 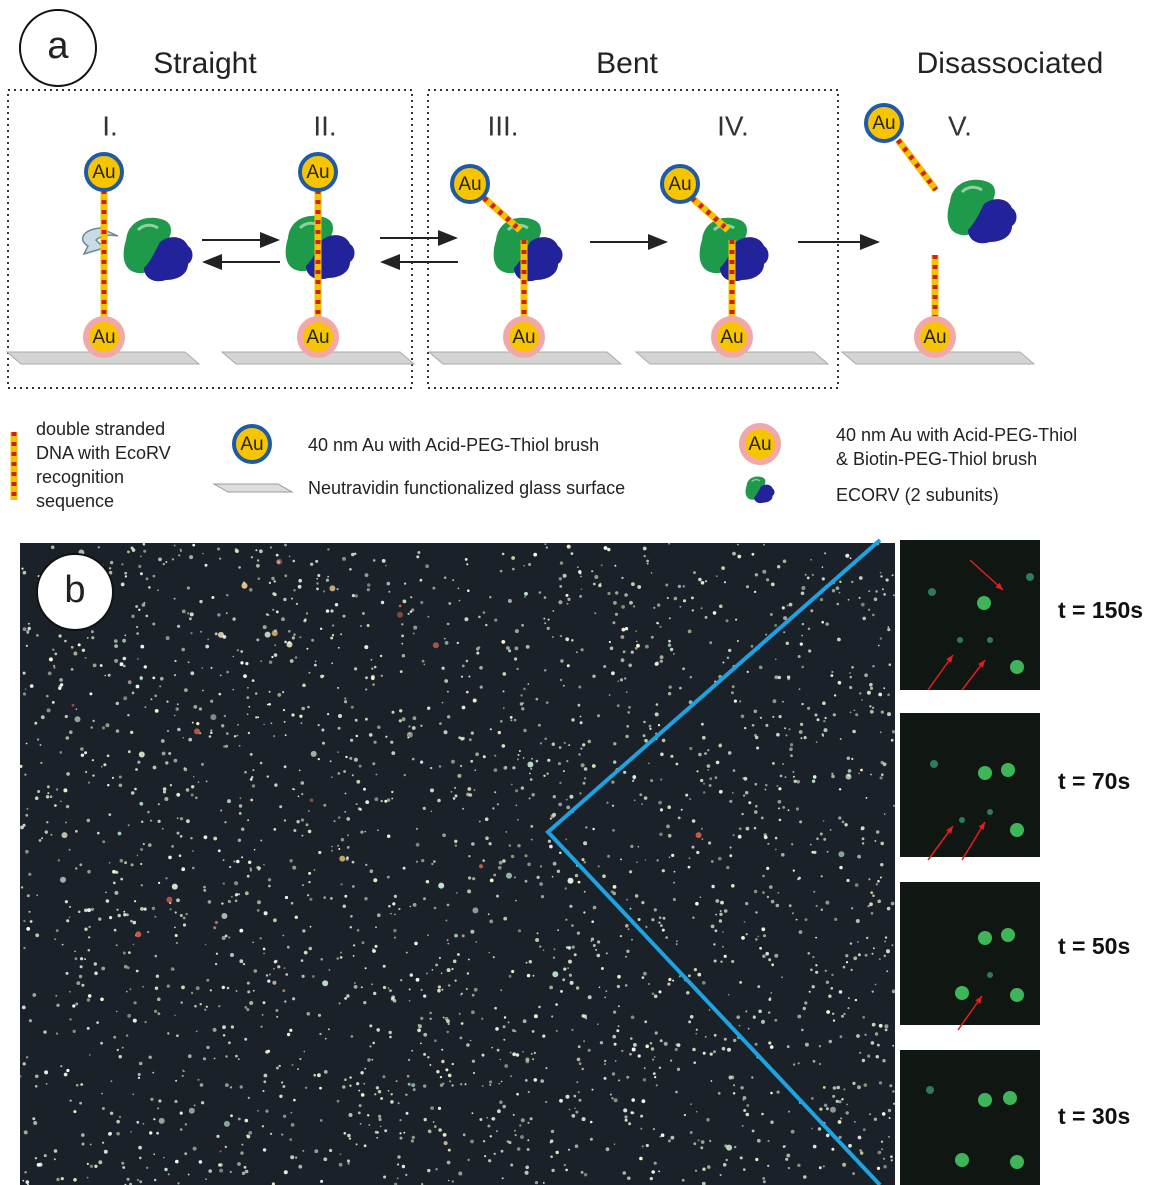 What do you see at coordinates (884, 123) in the screenshot?
I see `gold-particle` at bounding box center [884, 123].